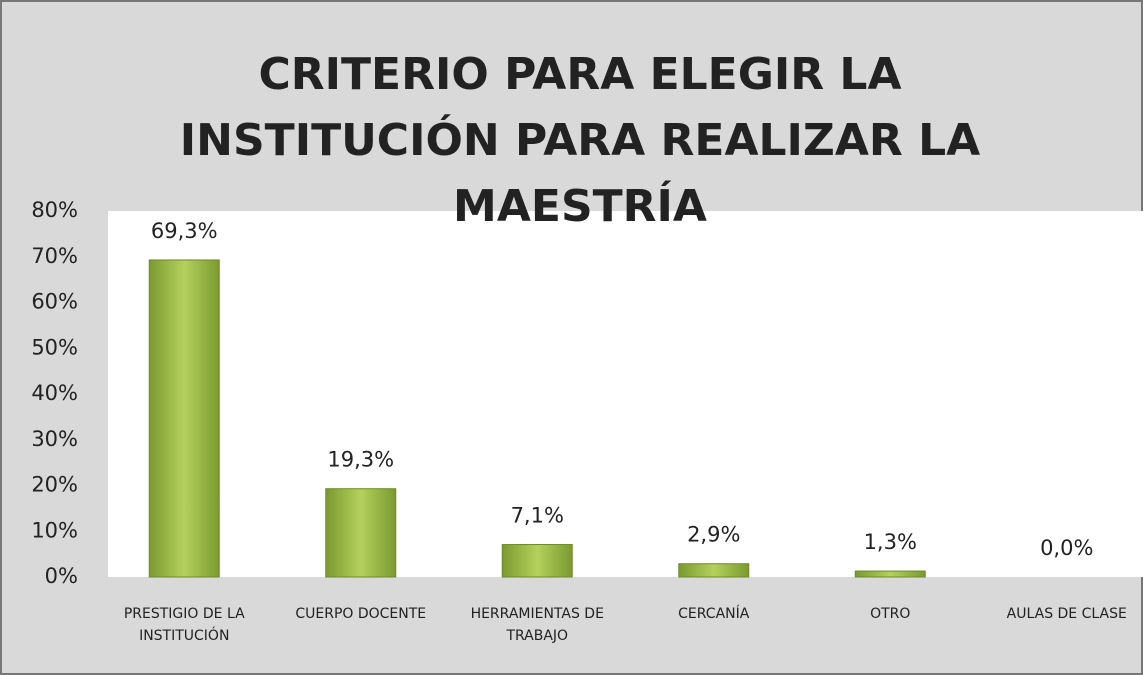 The width and height of the screenshot is (1143, 675). I want to click on y-tick-label: 70%, so click(54, 256).